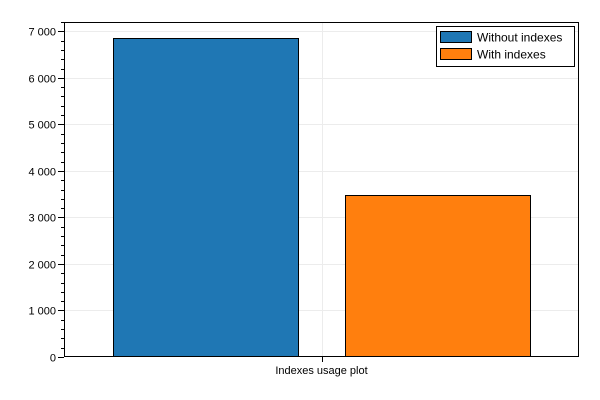 The width and height of the screenshot is (600, 400). What do you see at coordinates (42, 312) in the screenshot?
I see `y-tick-label: 1 000` at bounding box center [42, 312].